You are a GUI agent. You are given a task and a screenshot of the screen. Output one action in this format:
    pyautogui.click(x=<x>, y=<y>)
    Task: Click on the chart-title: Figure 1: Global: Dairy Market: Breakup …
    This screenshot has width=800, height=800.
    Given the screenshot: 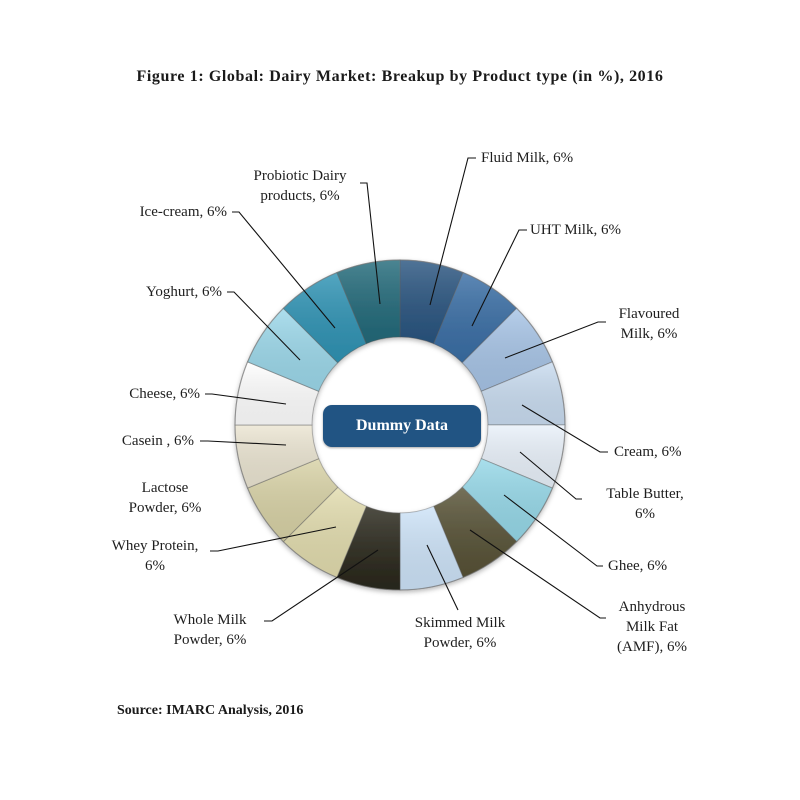 What is the action you would take?
    pyautogui.click(x=400, y=76)
    